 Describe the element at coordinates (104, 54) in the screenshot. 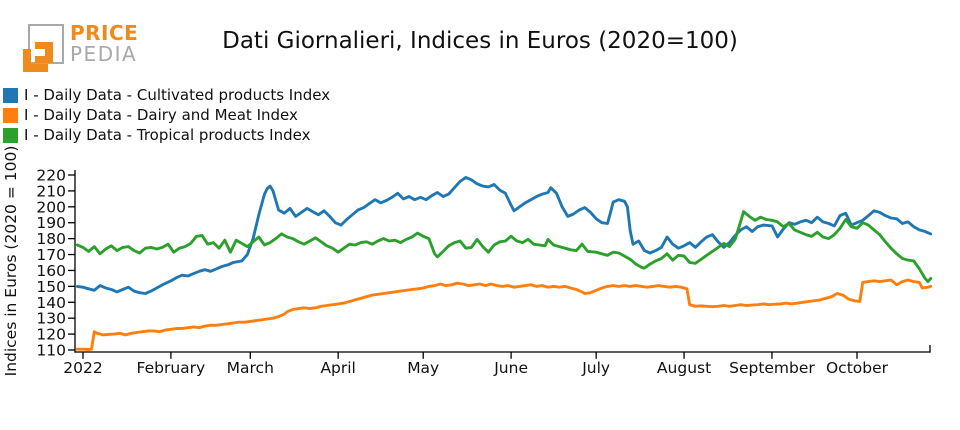

I see `logo-text-pedia: PEDIA` at that location.